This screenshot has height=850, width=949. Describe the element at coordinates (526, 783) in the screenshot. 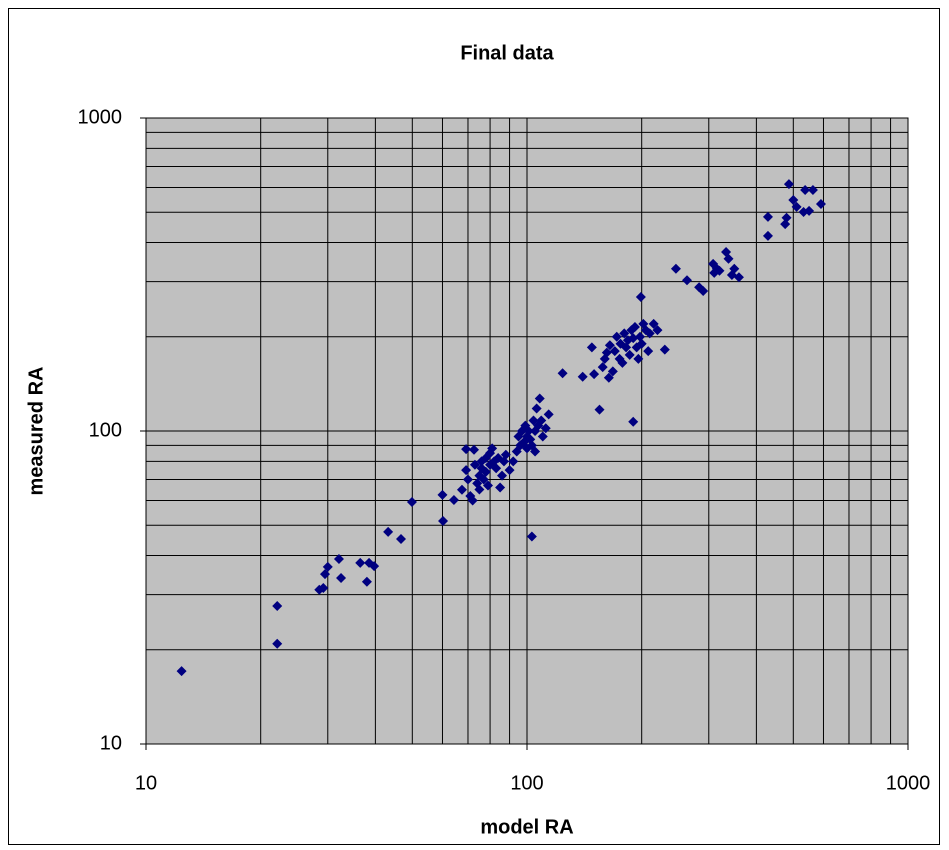

I see `x-tick-label: 100` at that location.